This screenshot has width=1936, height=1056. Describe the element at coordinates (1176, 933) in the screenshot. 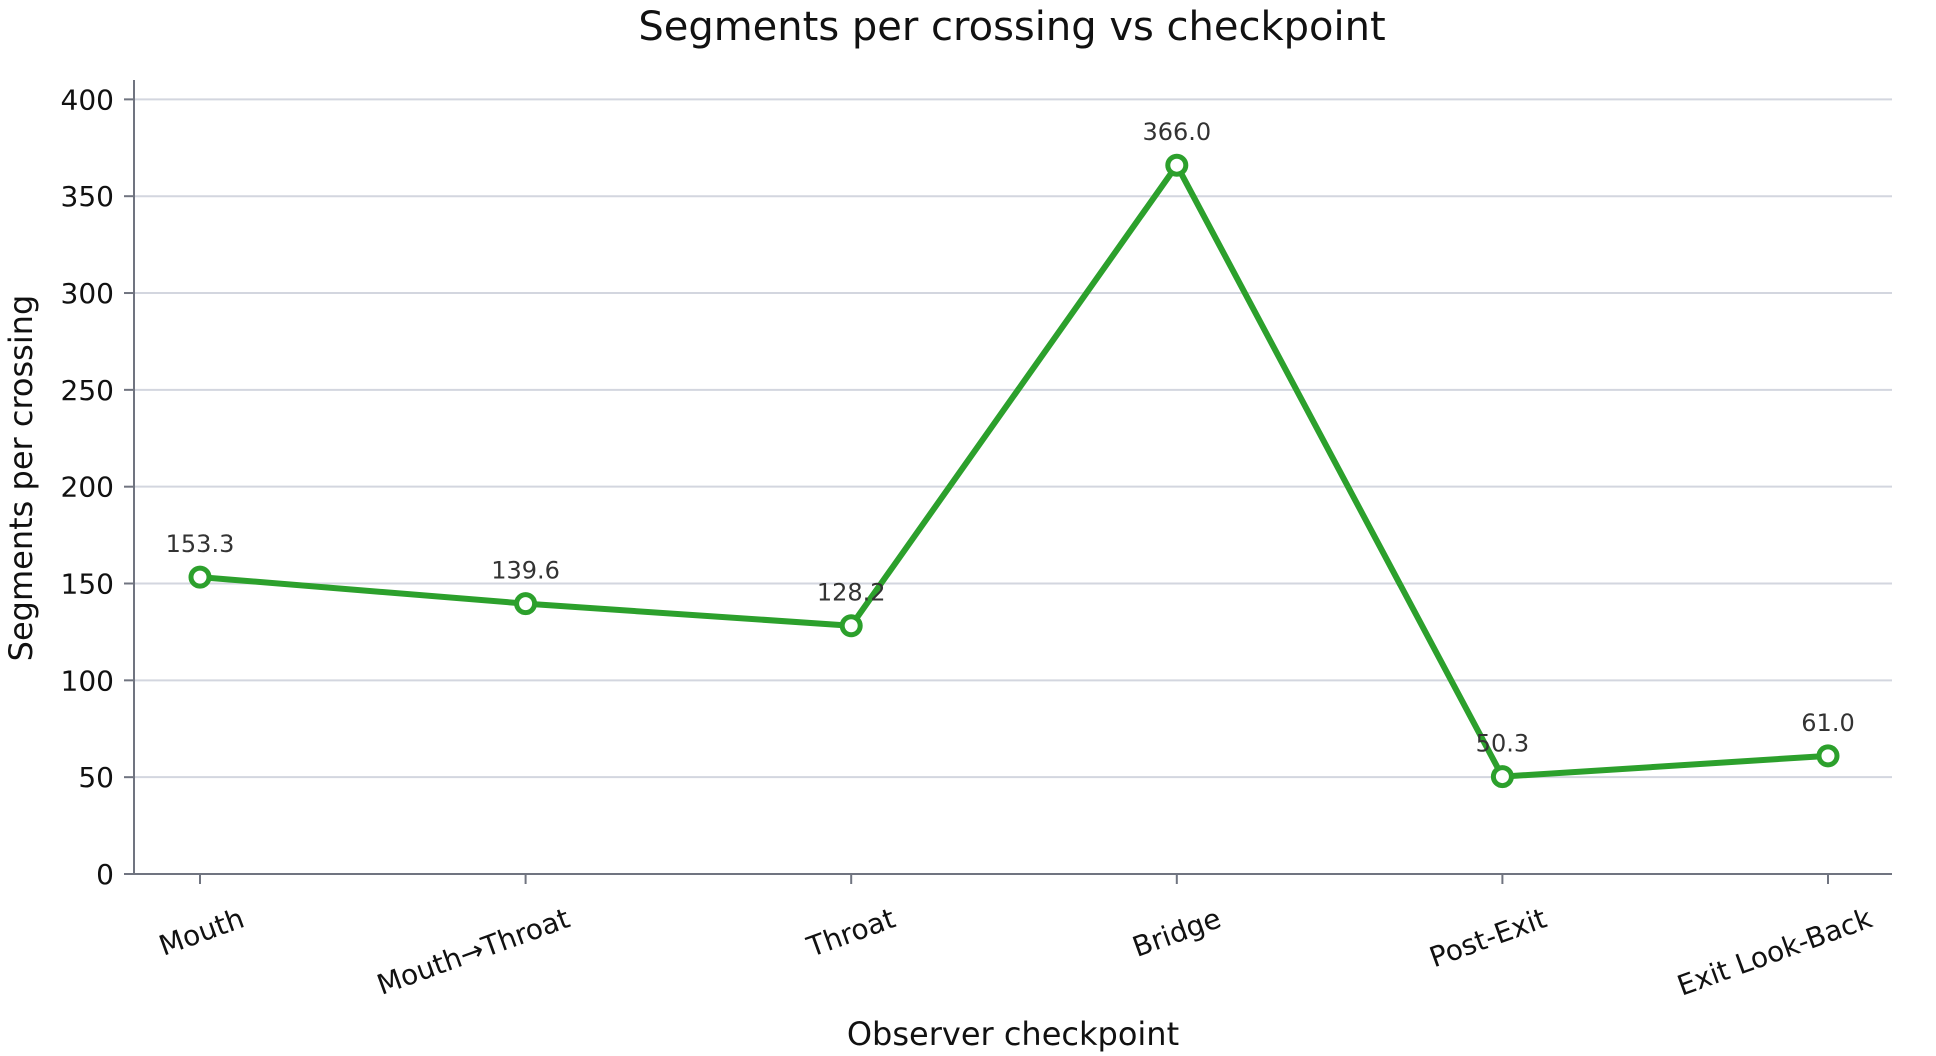

I see `x-tick-label: Bridge` at that location.